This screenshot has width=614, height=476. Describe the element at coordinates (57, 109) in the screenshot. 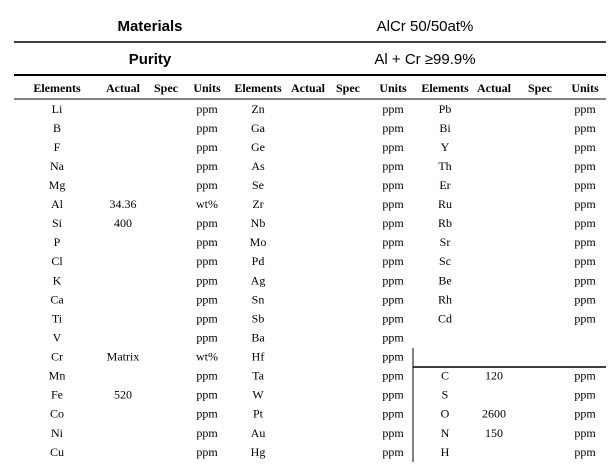

I see `element-cell: Li` at that location.